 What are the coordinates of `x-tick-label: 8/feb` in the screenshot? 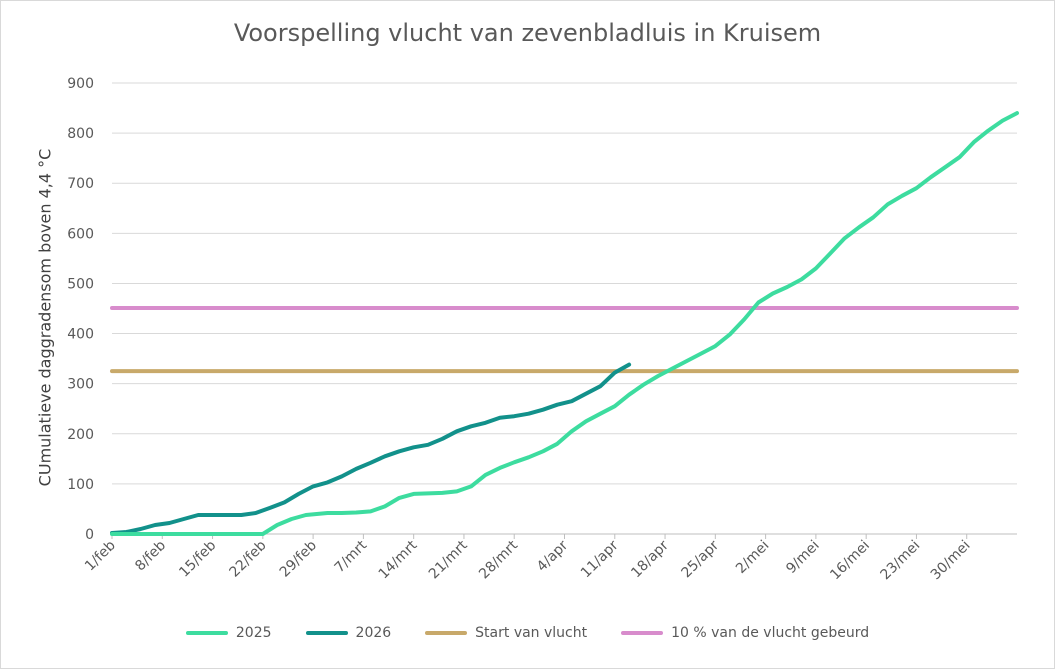 It's located at (150, 555).